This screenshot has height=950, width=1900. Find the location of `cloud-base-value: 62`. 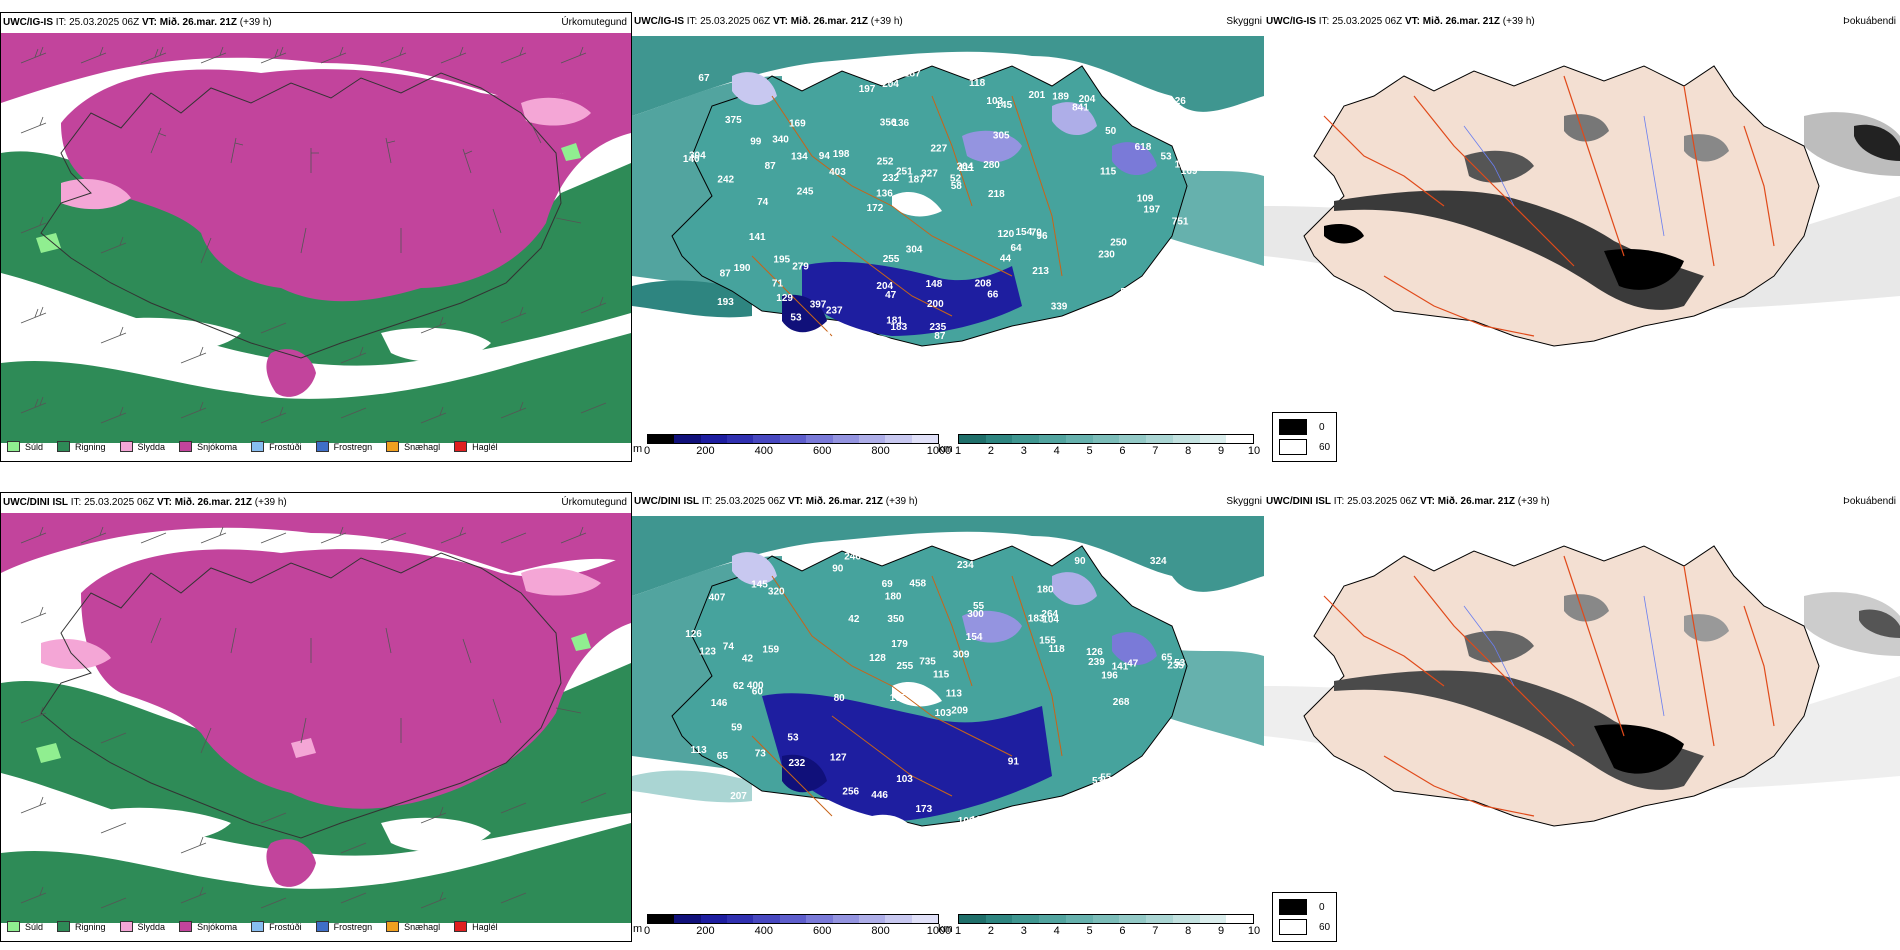

cloud-base-value: 62 is located at coordinates (747, 340).